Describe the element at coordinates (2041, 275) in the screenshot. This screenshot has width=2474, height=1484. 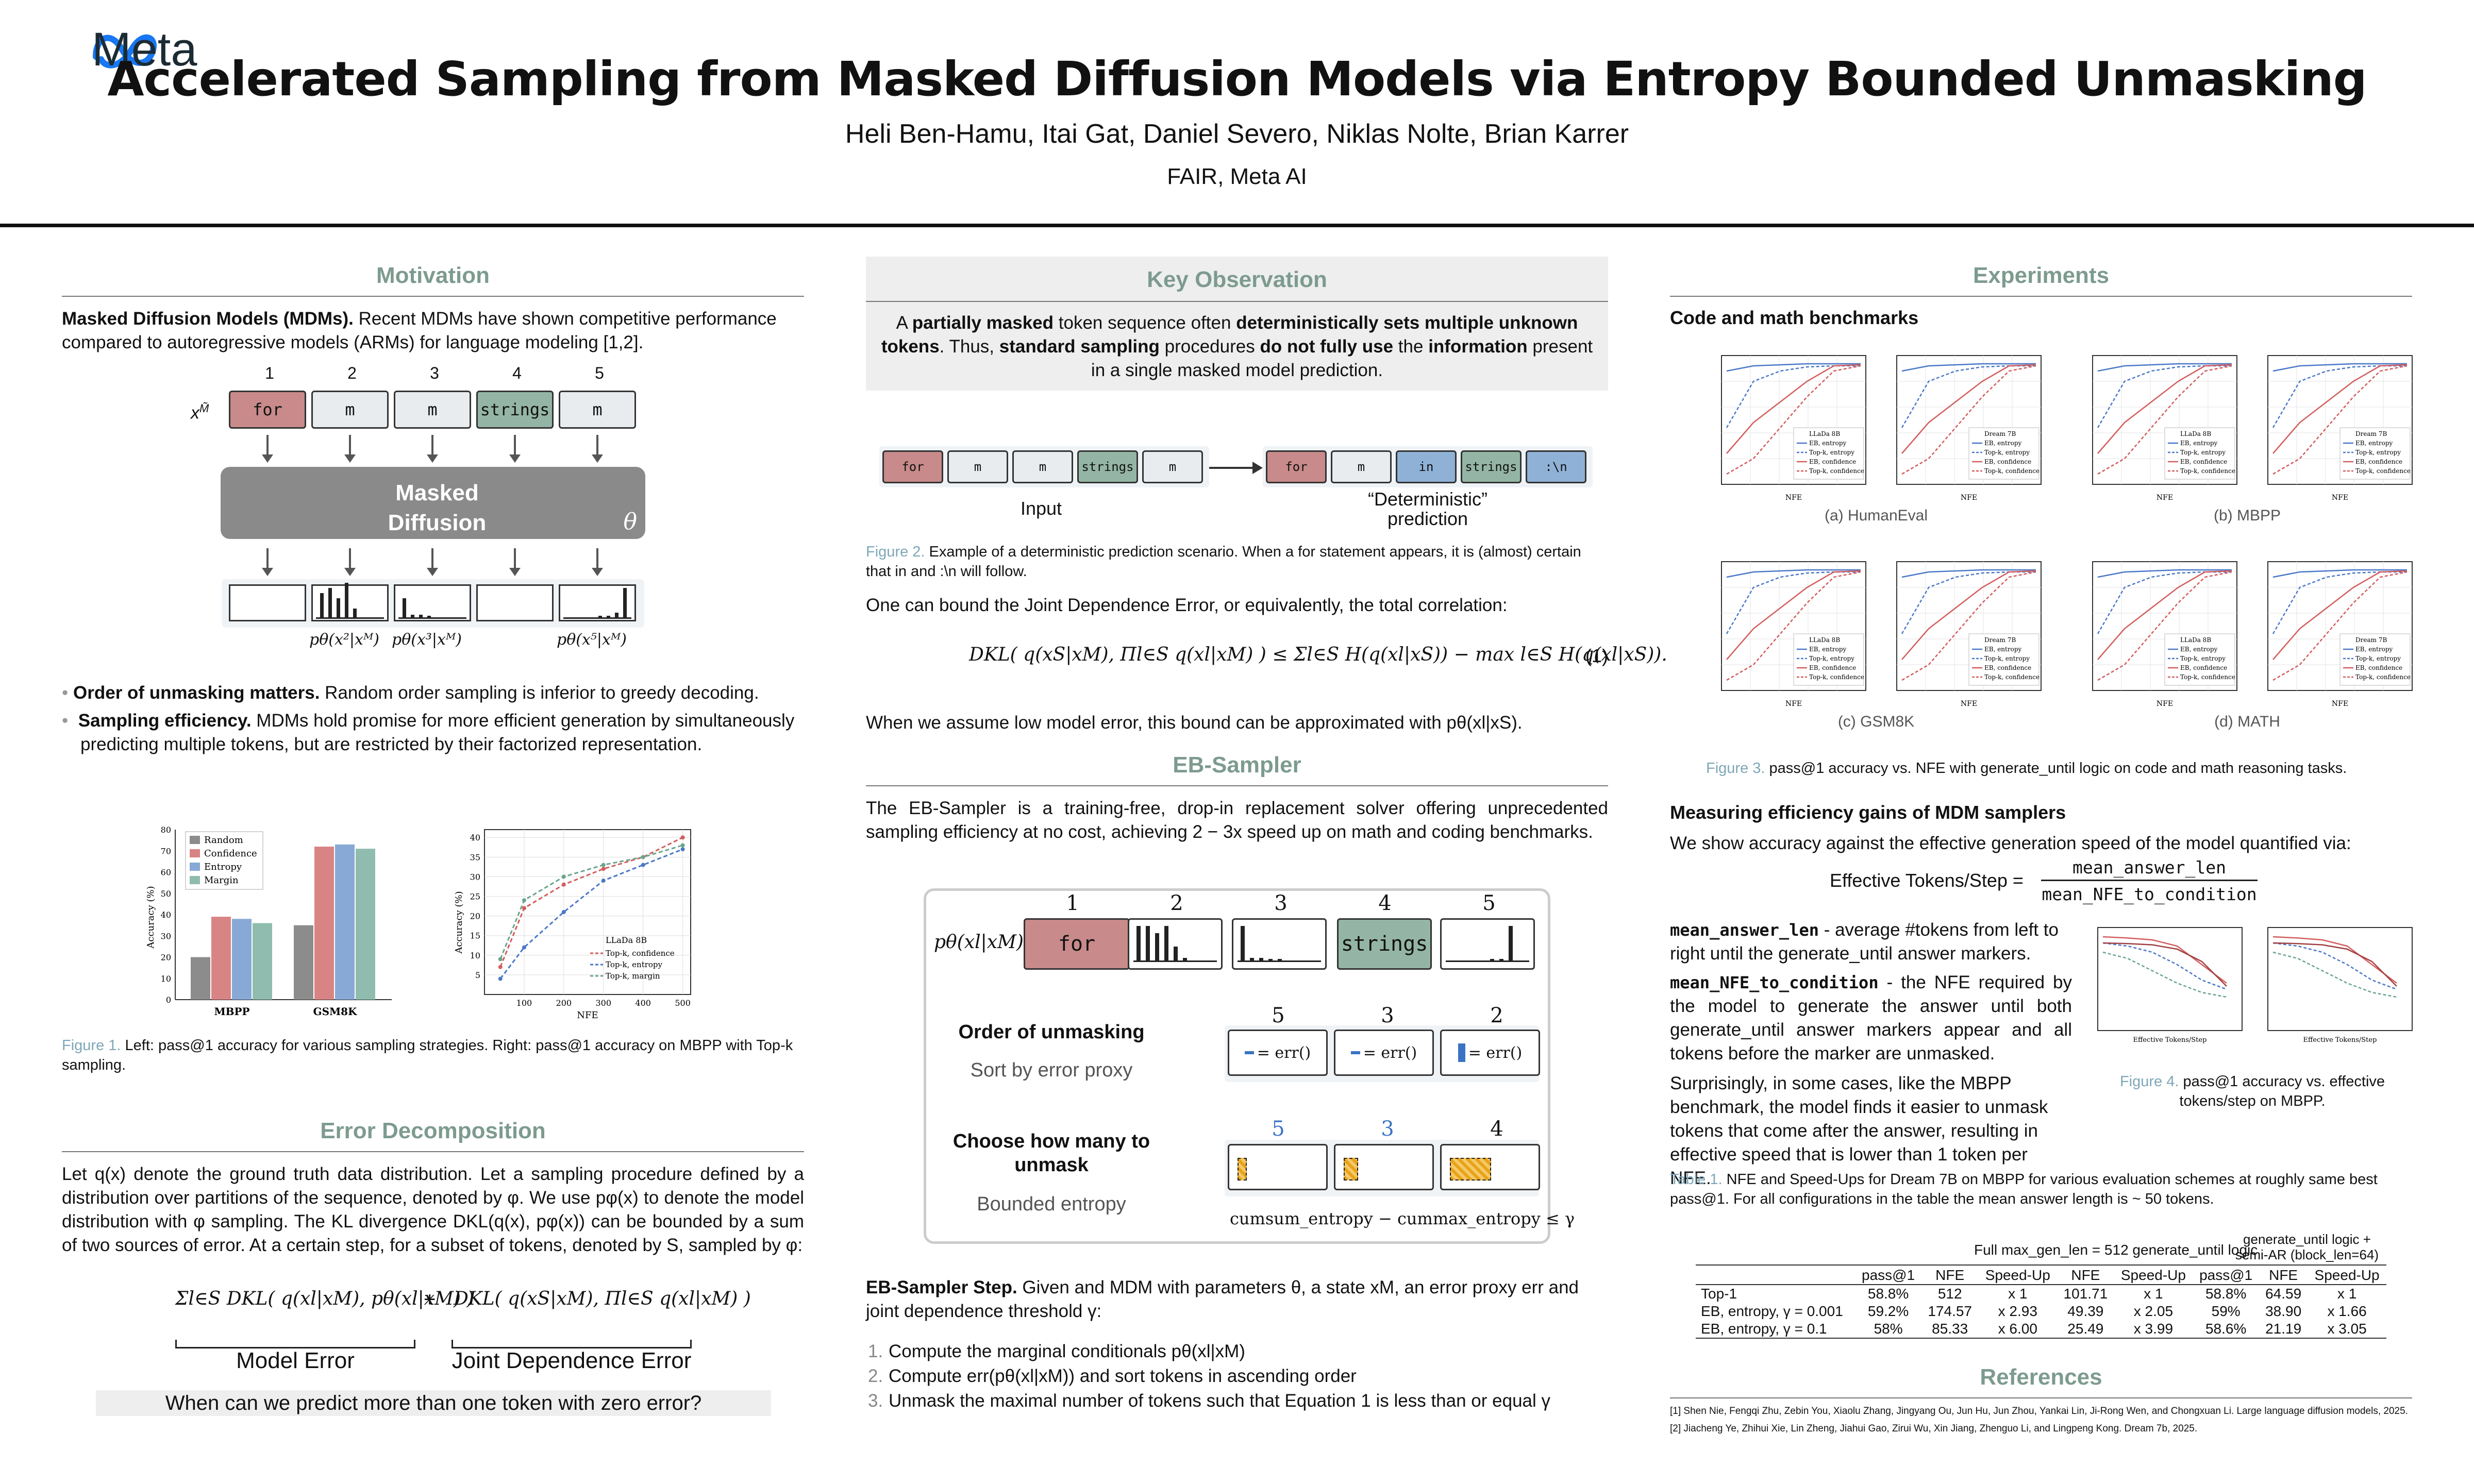
I see `experiments-title: Experiments` at that location.